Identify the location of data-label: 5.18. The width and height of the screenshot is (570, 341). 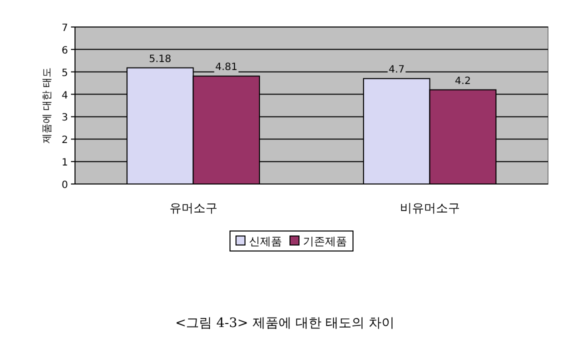
(160, 59).